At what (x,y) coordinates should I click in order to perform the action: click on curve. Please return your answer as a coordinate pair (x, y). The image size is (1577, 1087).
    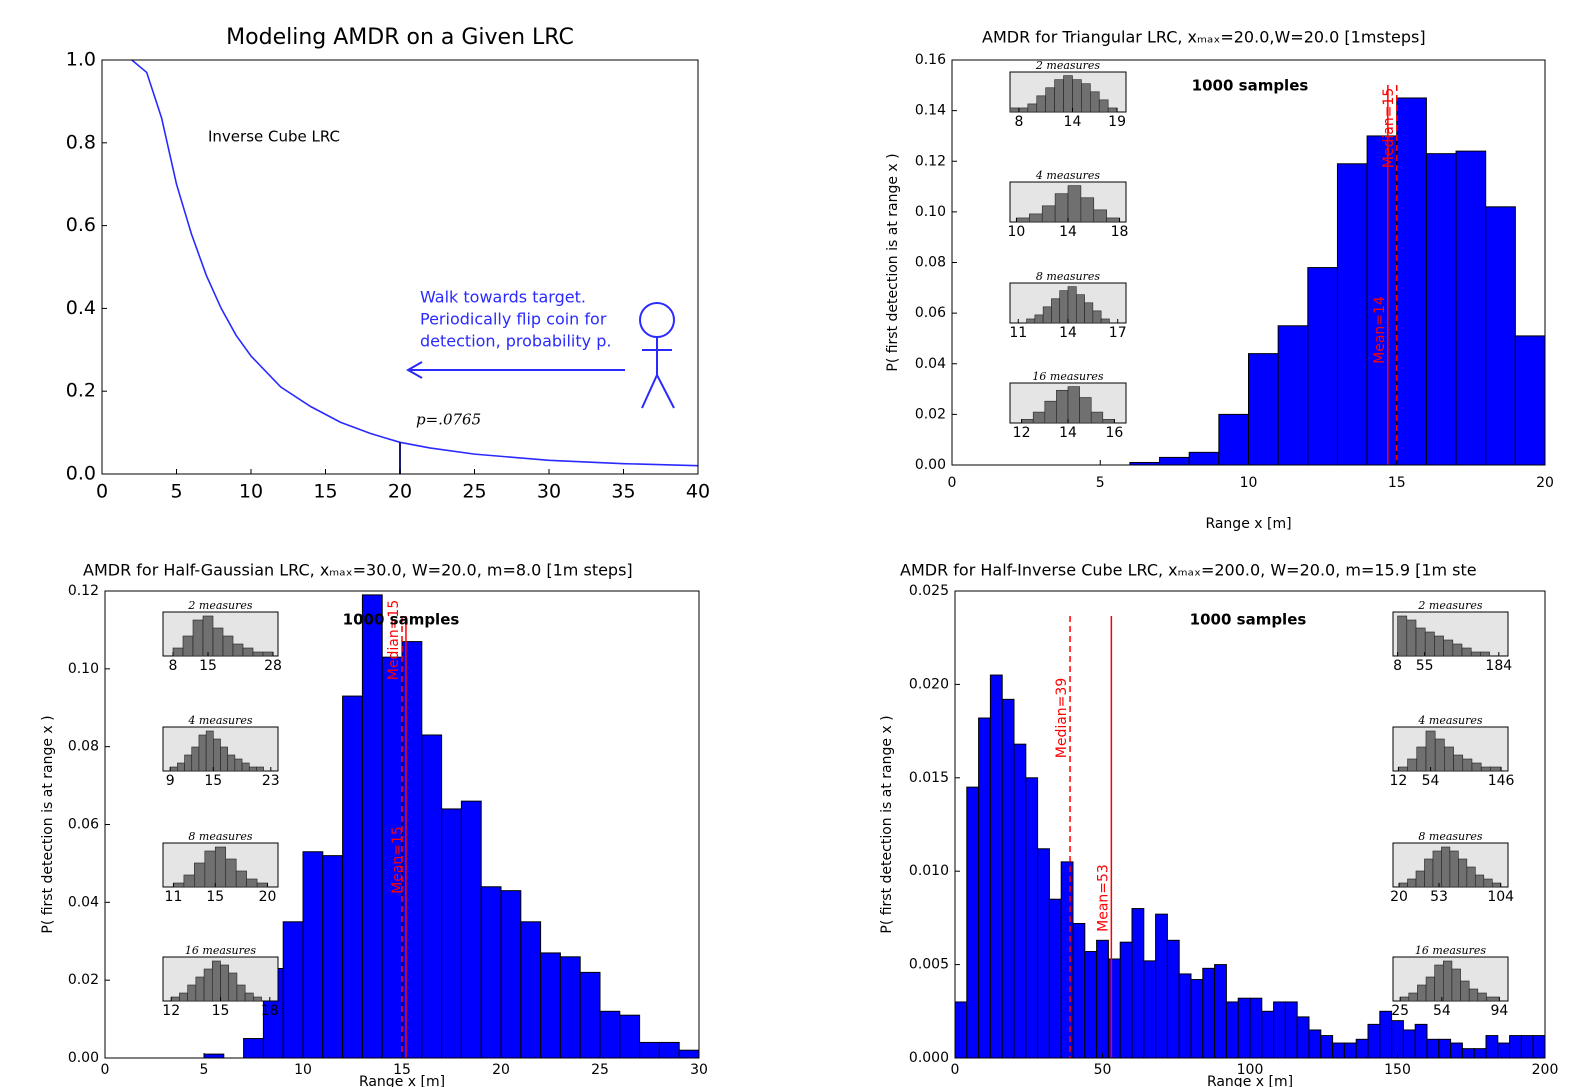
    Looking at the image, I should click on (415, 263).